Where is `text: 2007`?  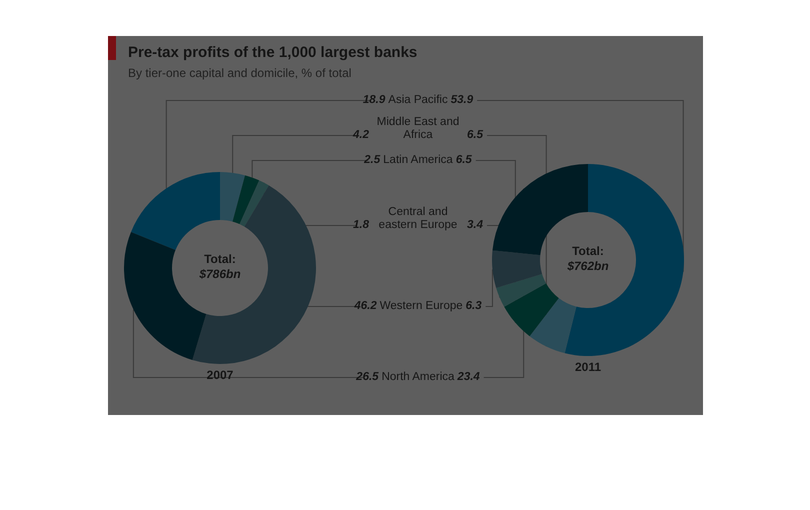 text: 2007 is located at coordinates (220, 375).